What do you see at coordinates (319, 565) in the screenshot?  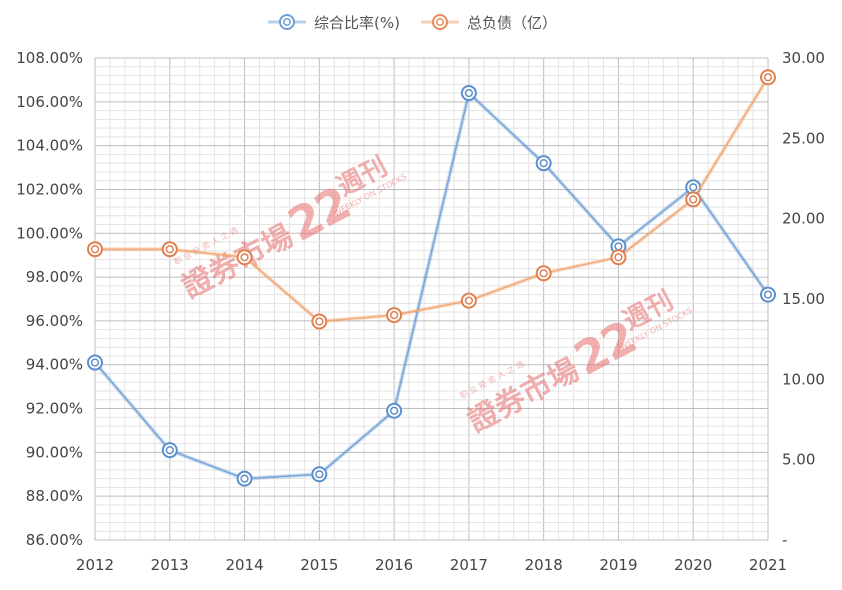 I see `x-tick-label: 2015` at bounding box center [319, 565].